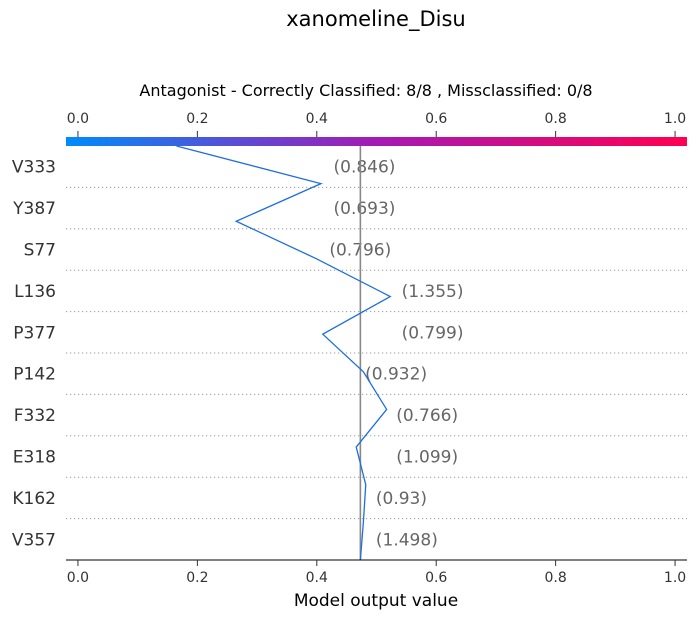 The width and height of the screenshot is (696, 618). I want to click on feature-label: S77, so click(40, 251).